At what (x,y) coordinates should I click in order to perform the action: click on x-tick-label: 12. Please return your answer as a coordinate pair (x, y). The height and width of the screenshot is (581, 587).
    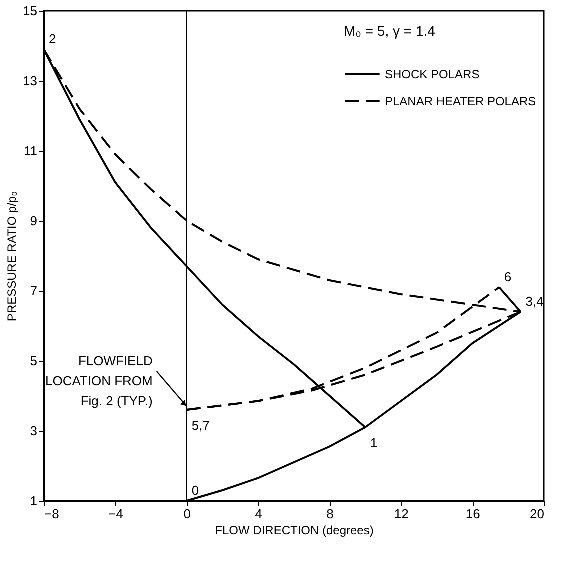
    Looking at the image, I should click on (401, 514).